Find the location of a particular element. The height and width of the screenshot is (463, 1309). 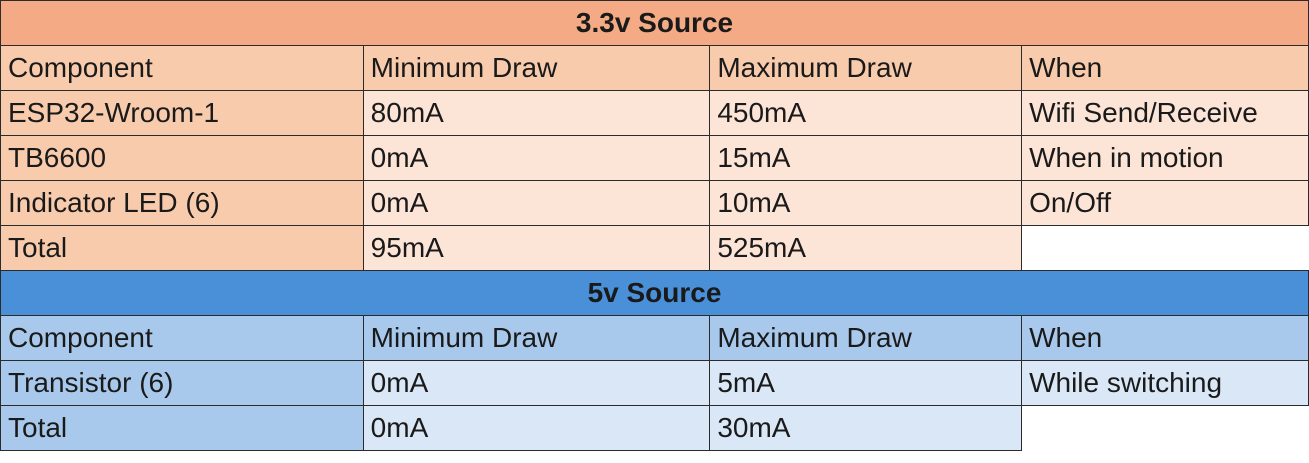

section-title-33: 3.3v Source is located at coordinates (654, 23).